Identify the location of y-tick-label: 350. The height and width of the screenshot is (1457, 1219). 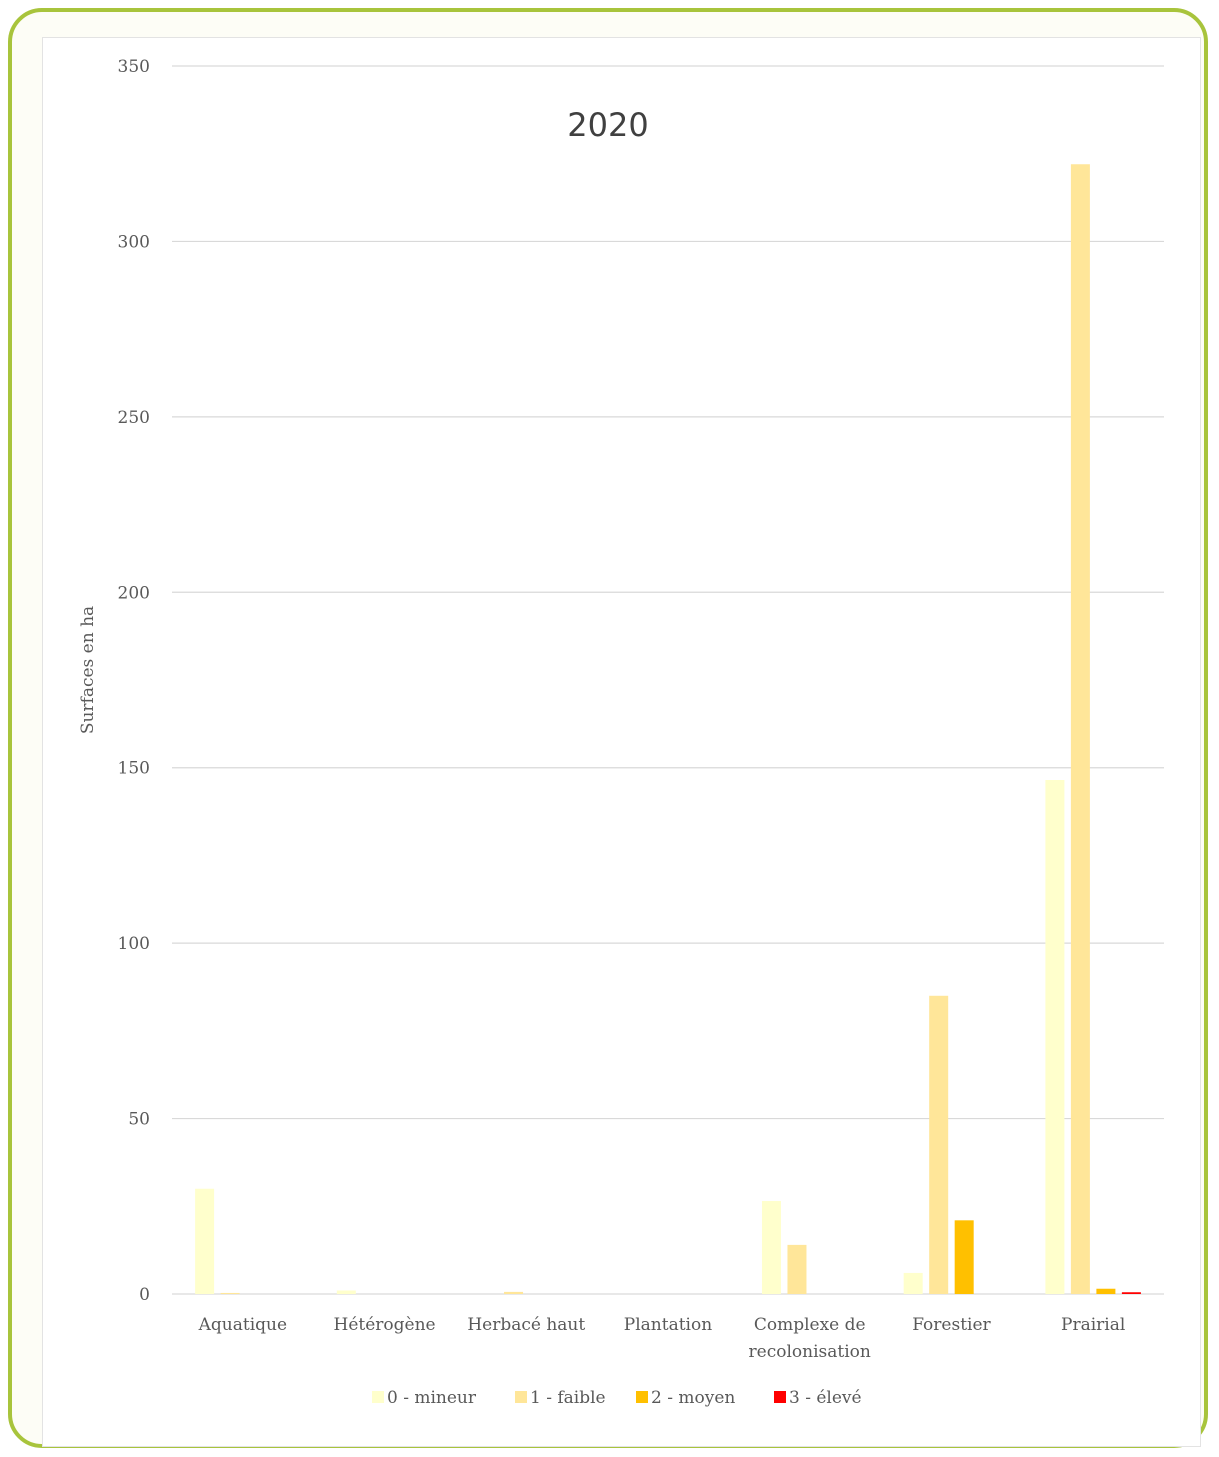
(134, 67).